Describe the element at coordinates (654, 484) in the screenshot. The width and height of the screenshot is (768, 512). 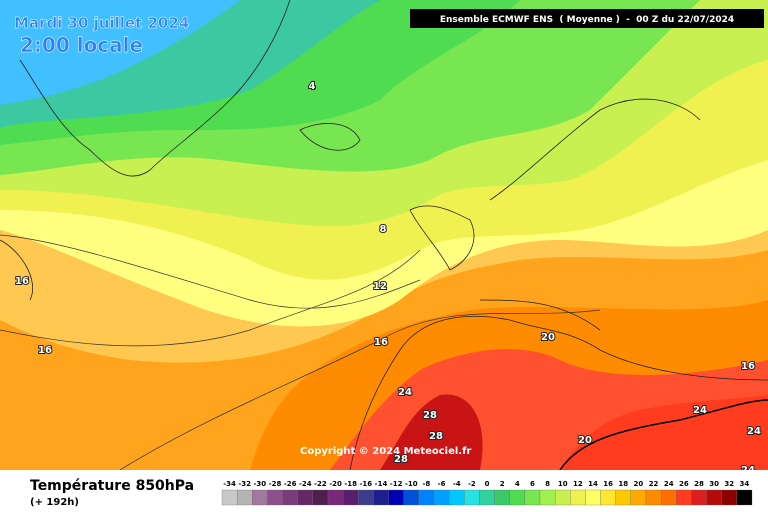
I see `legend-label: 22` at that location.